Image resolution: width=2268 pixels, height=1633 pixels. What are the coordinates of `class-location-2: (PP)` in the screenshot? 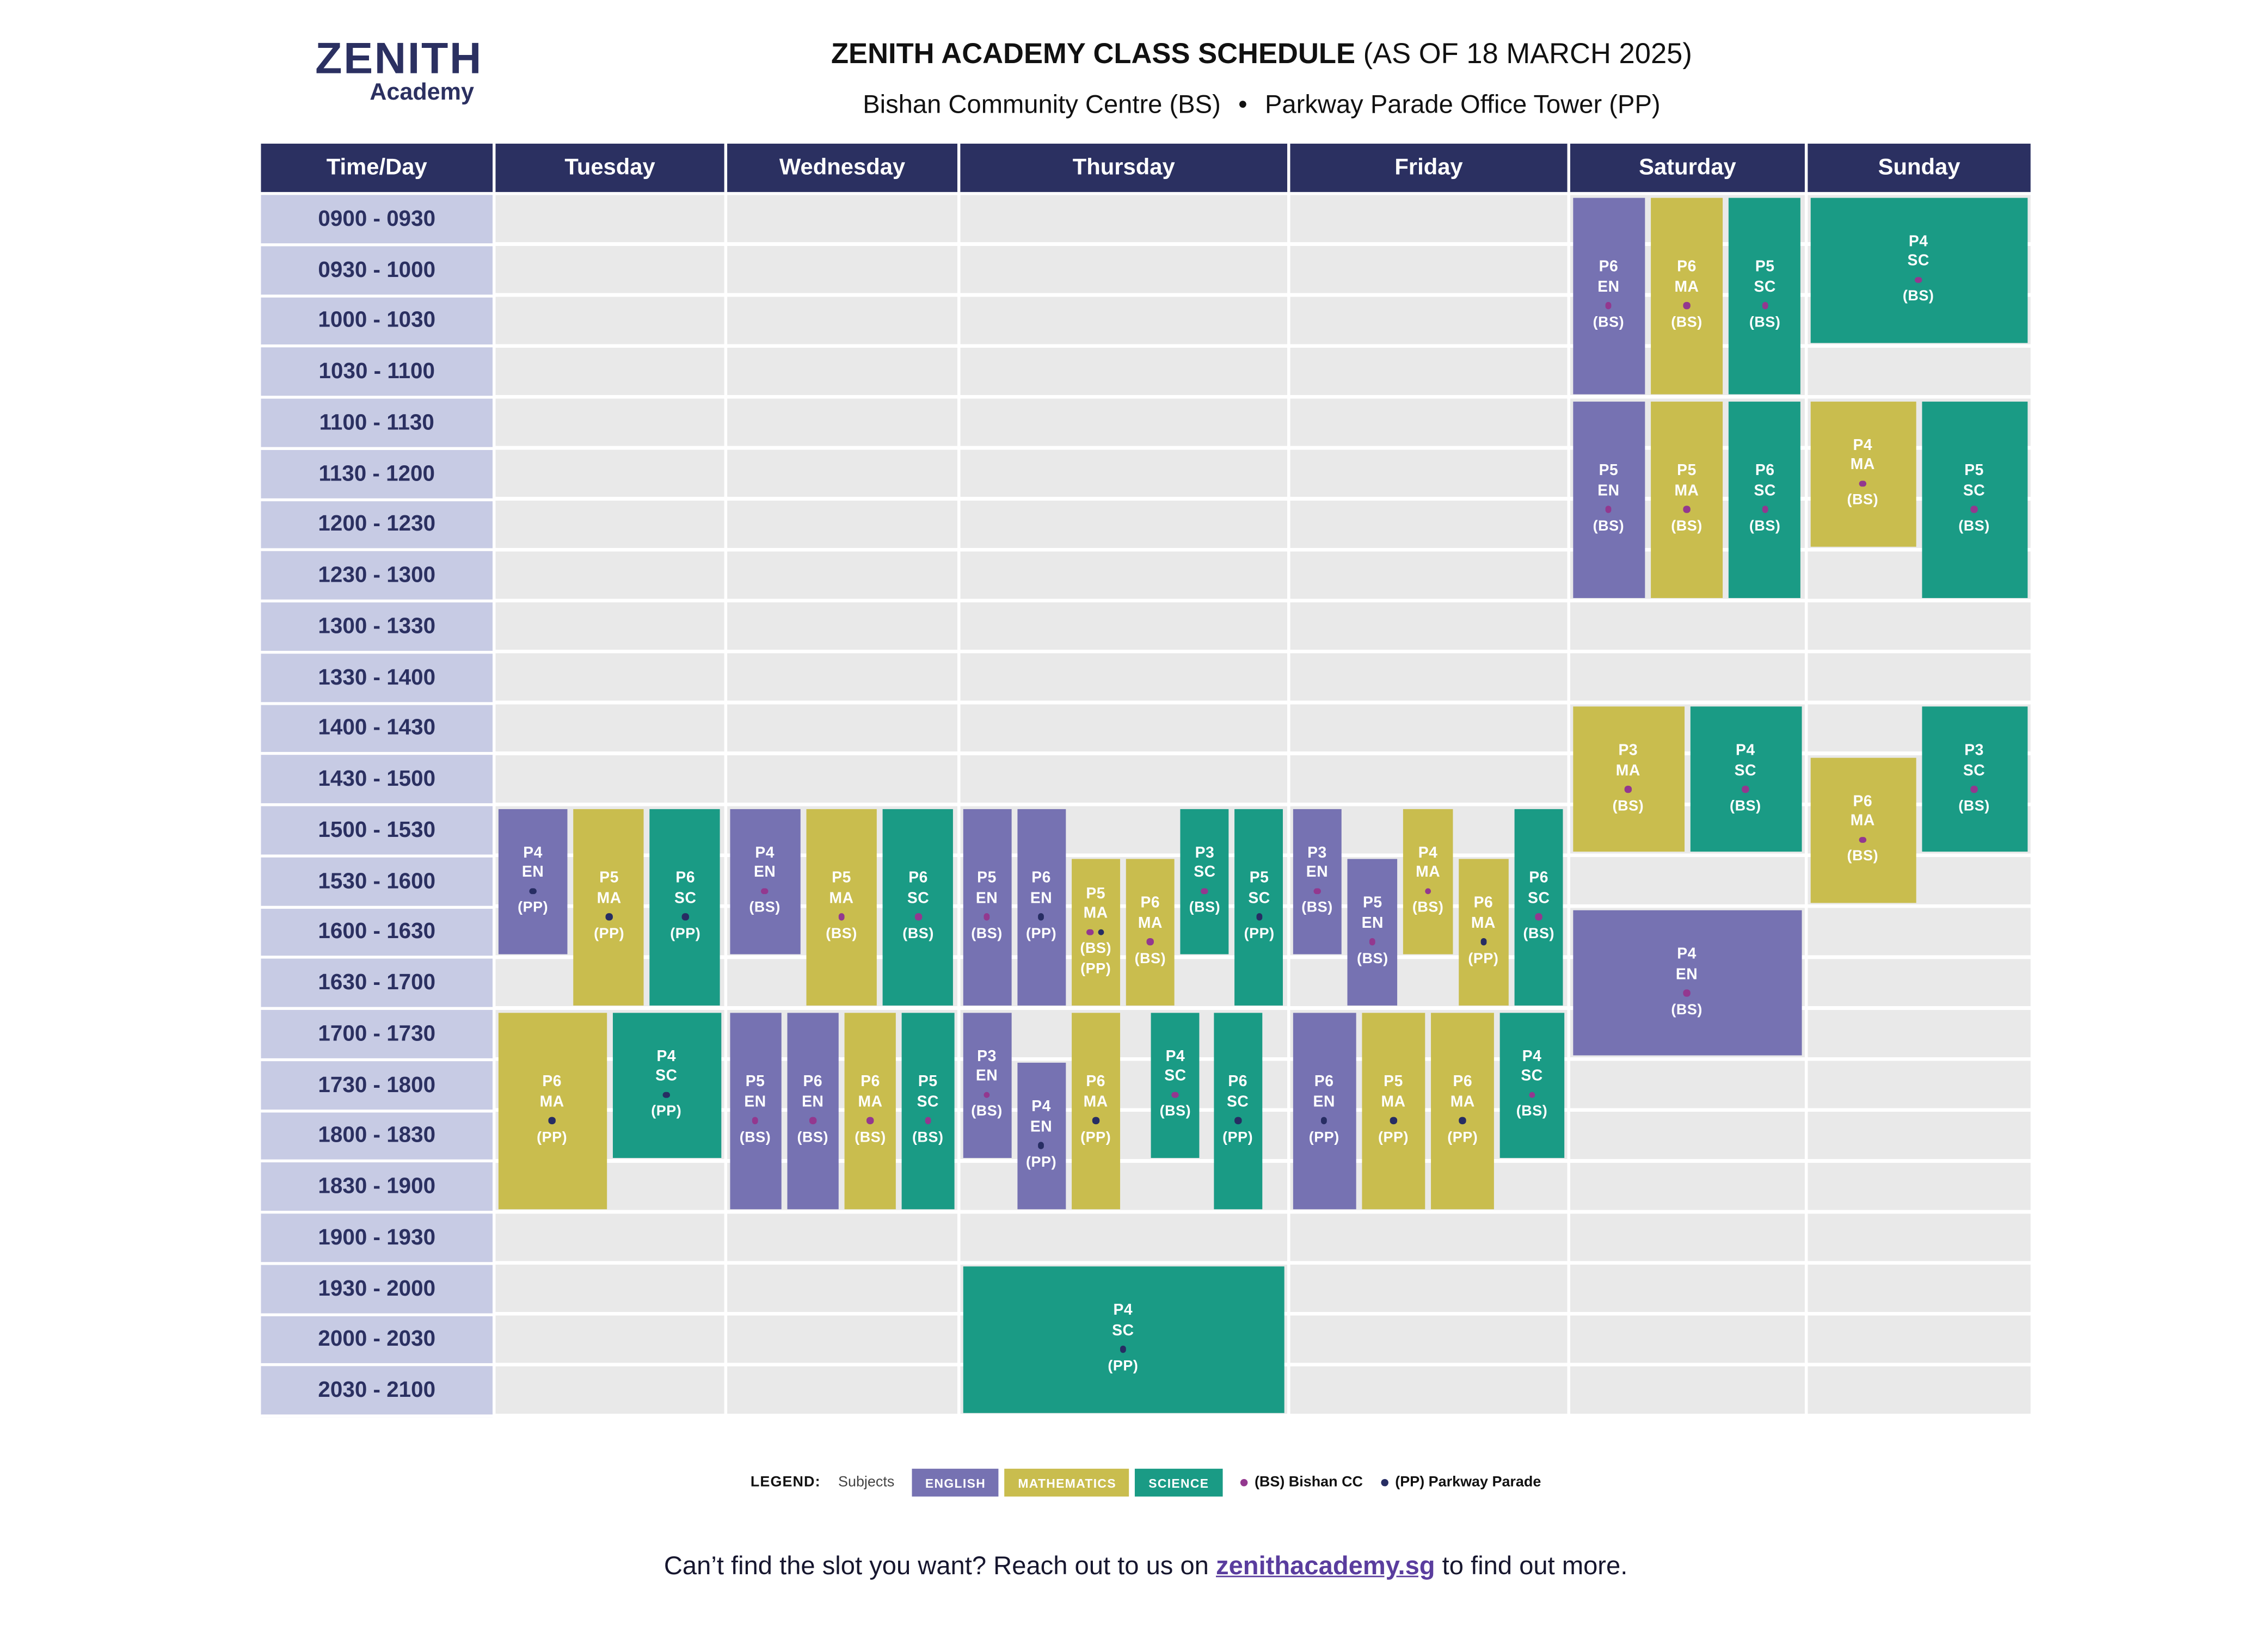 It's located at (1095, 969).